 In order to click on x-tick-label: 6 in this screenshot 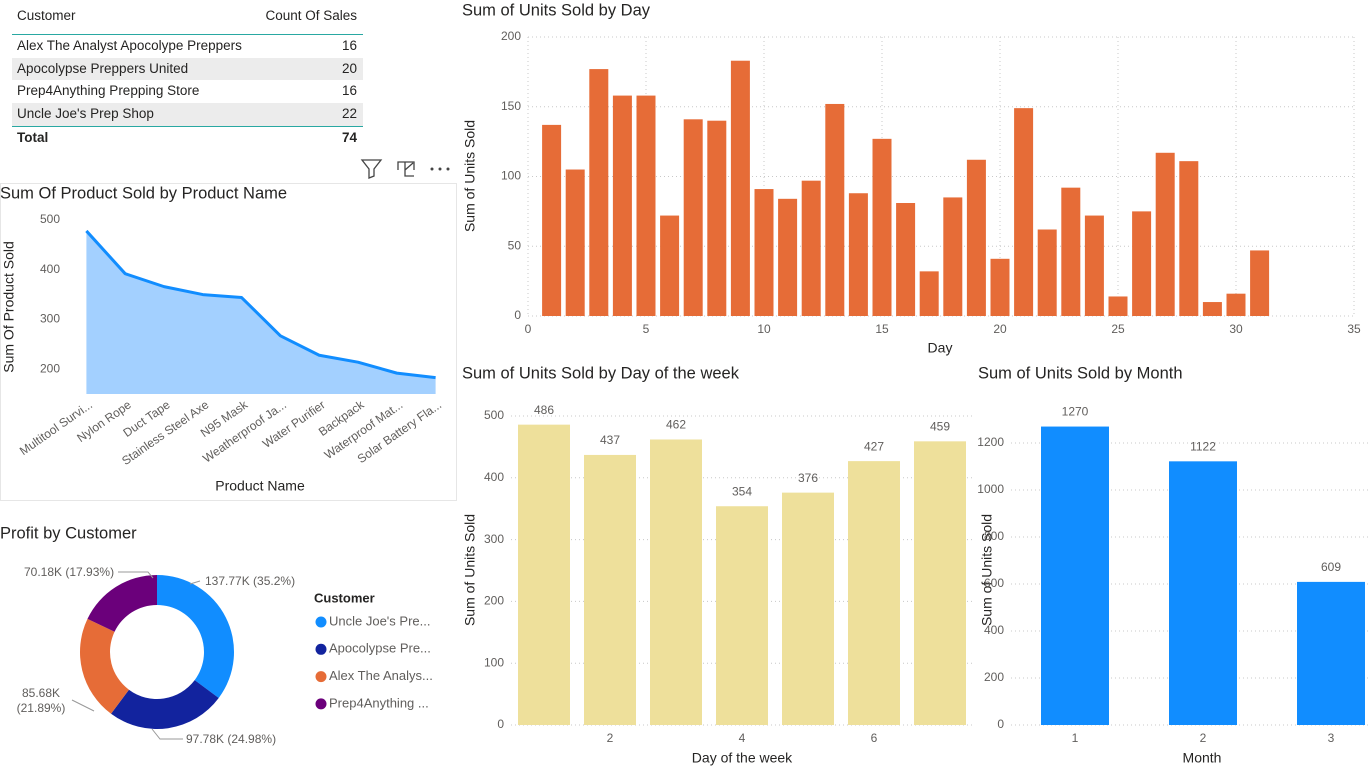, I will do `click(874, 738)`.